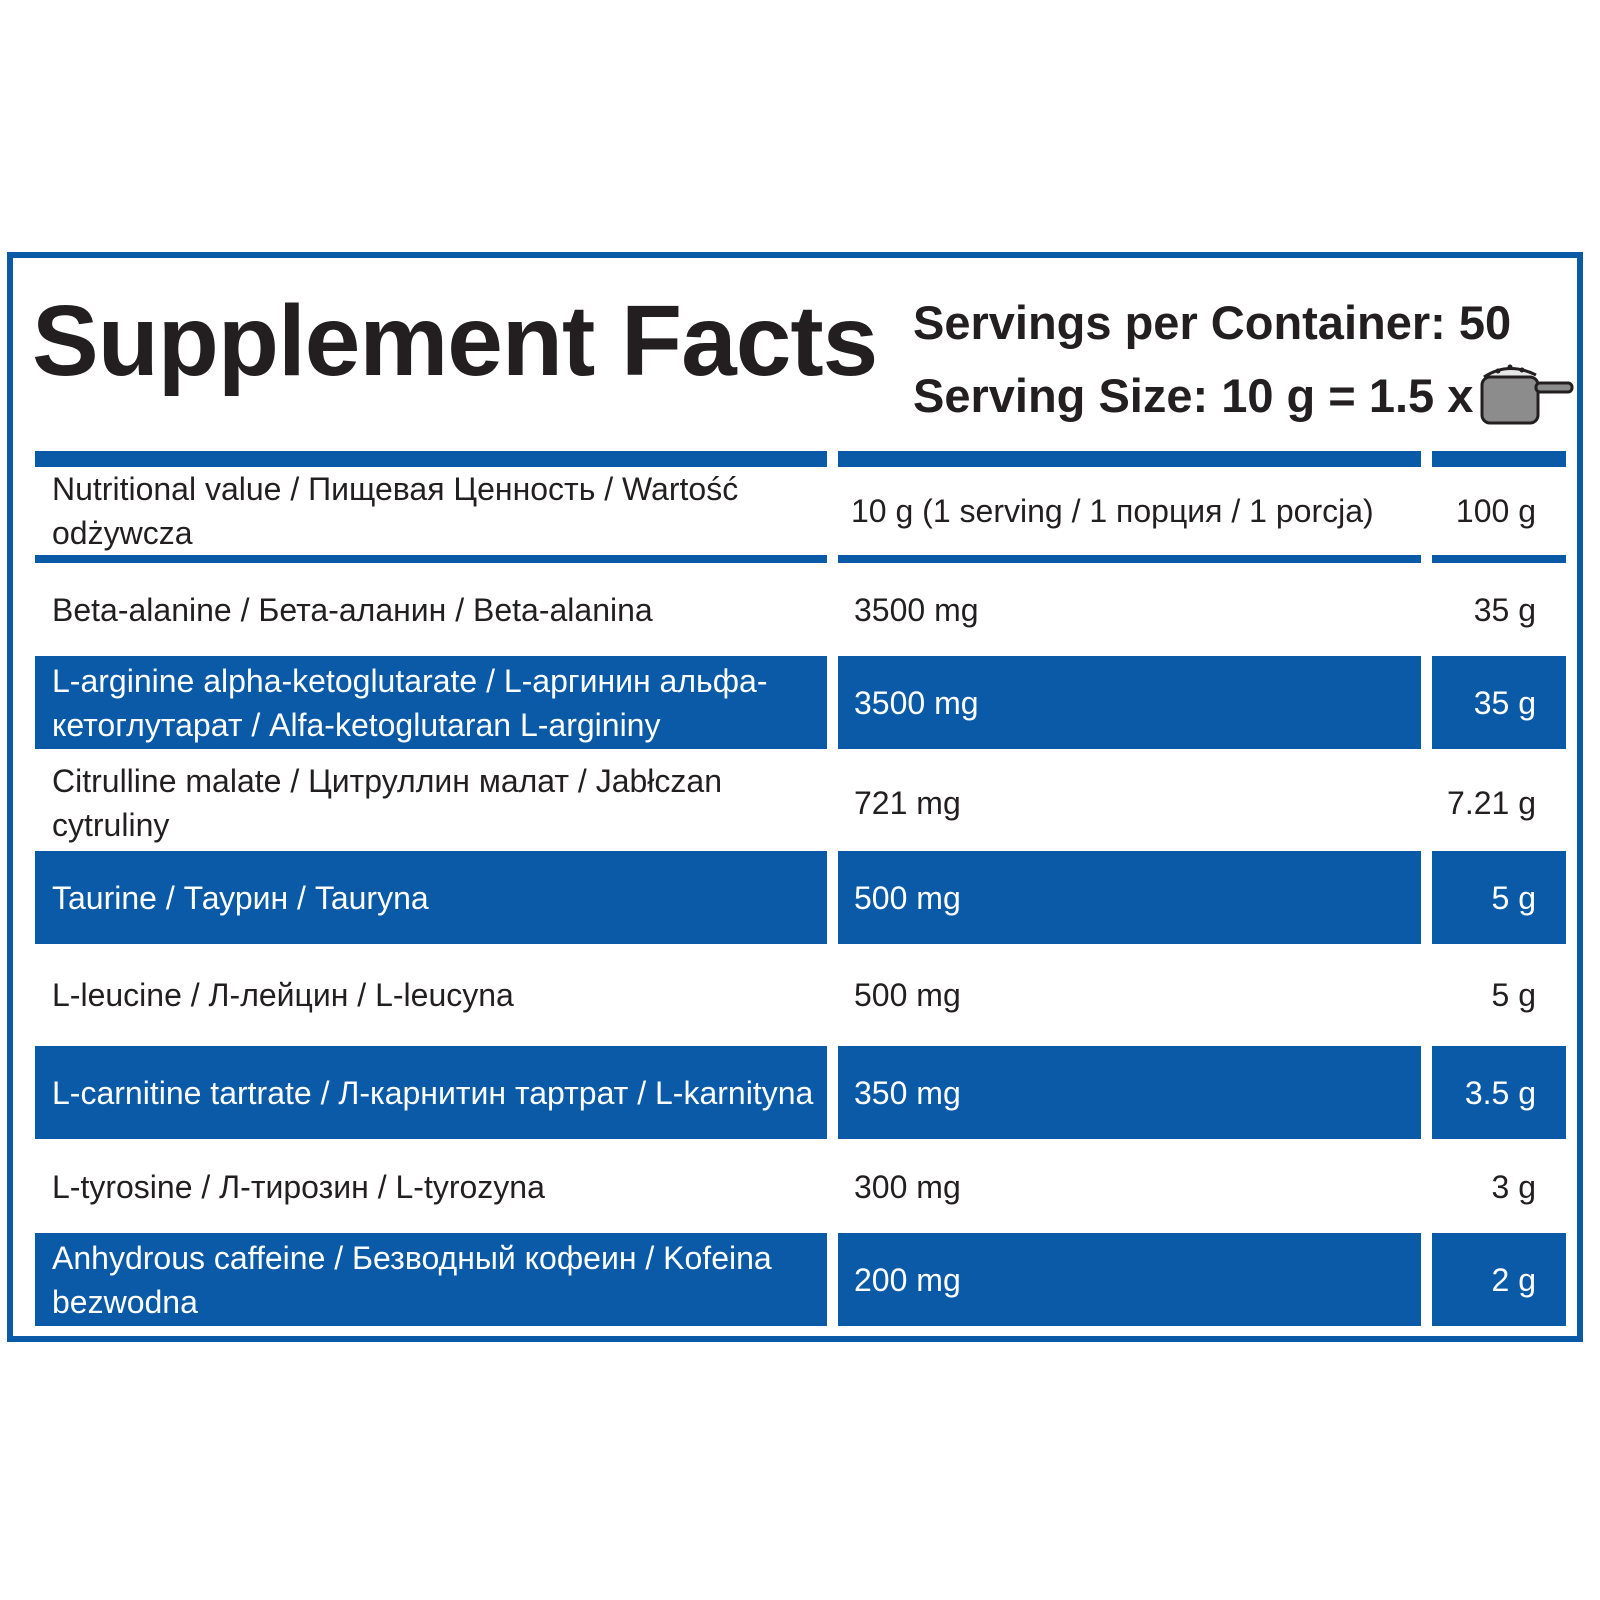 This screenshot has height=1600, width=1600. Describe the element at coordinates (907, 803) in the screenshot. I see `amount-per-serving: 721 mg` at that location.